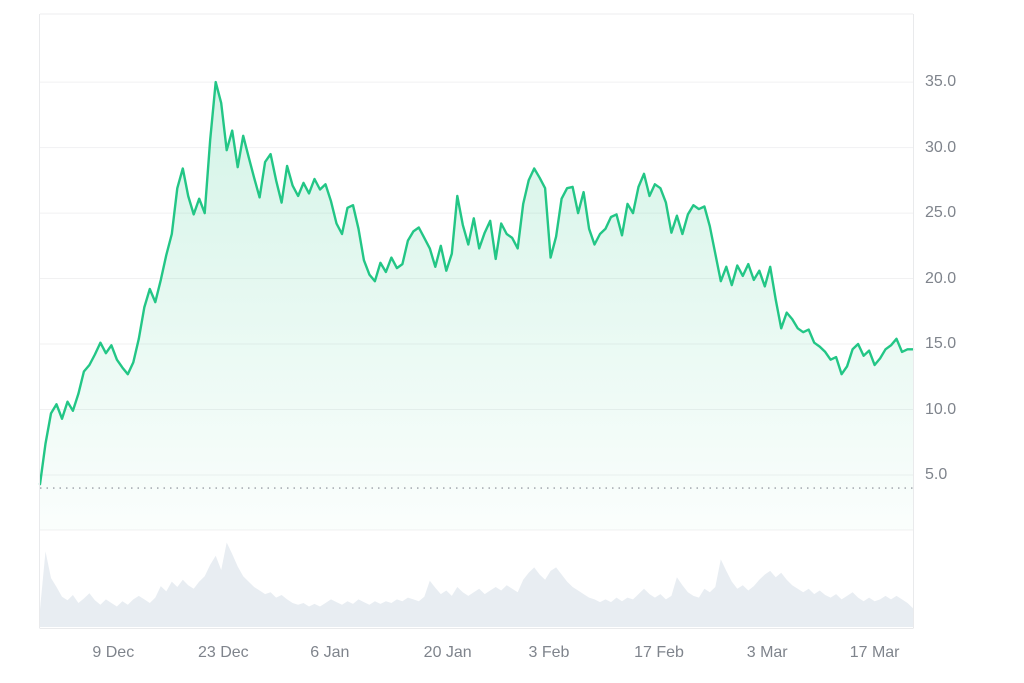 The width and height of the screenshot is (1024, 683). What do you see at coordinates (936, 474) in the screenshot?
I see `y-axis-tick-label: 5.0` at bounding box center [936, 474].